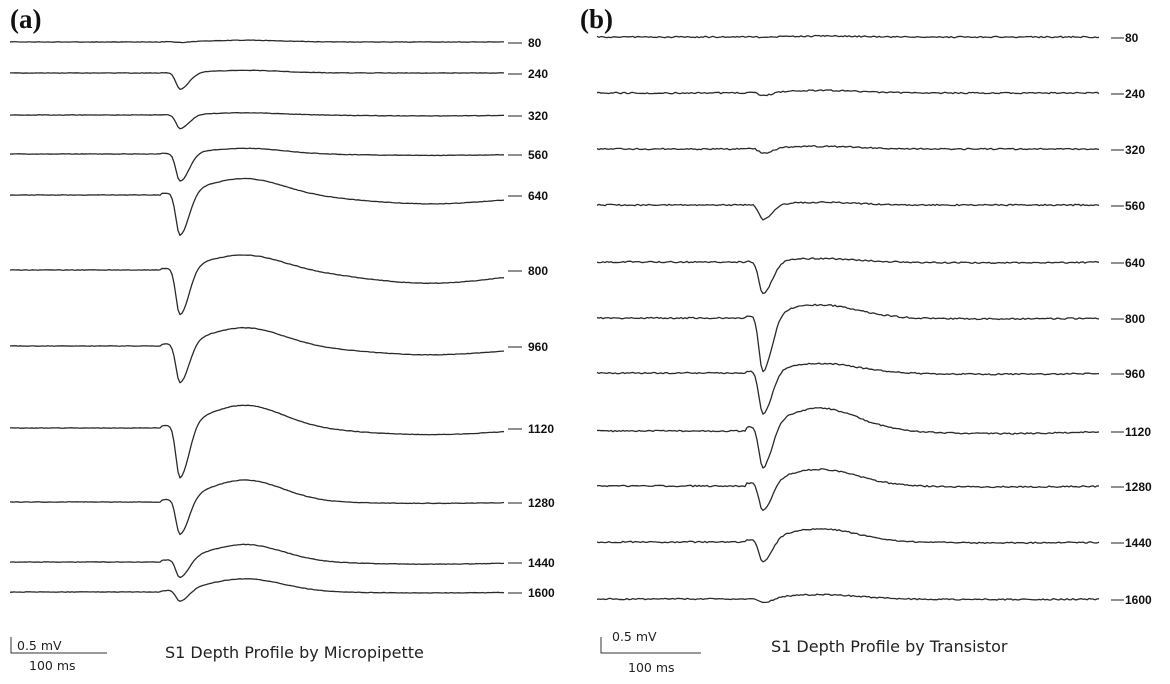  What do you see at coordinates (1132, 38) in the screenshot?
I see `depth-label-b-80: 80` at bounding box center [1132, 38].